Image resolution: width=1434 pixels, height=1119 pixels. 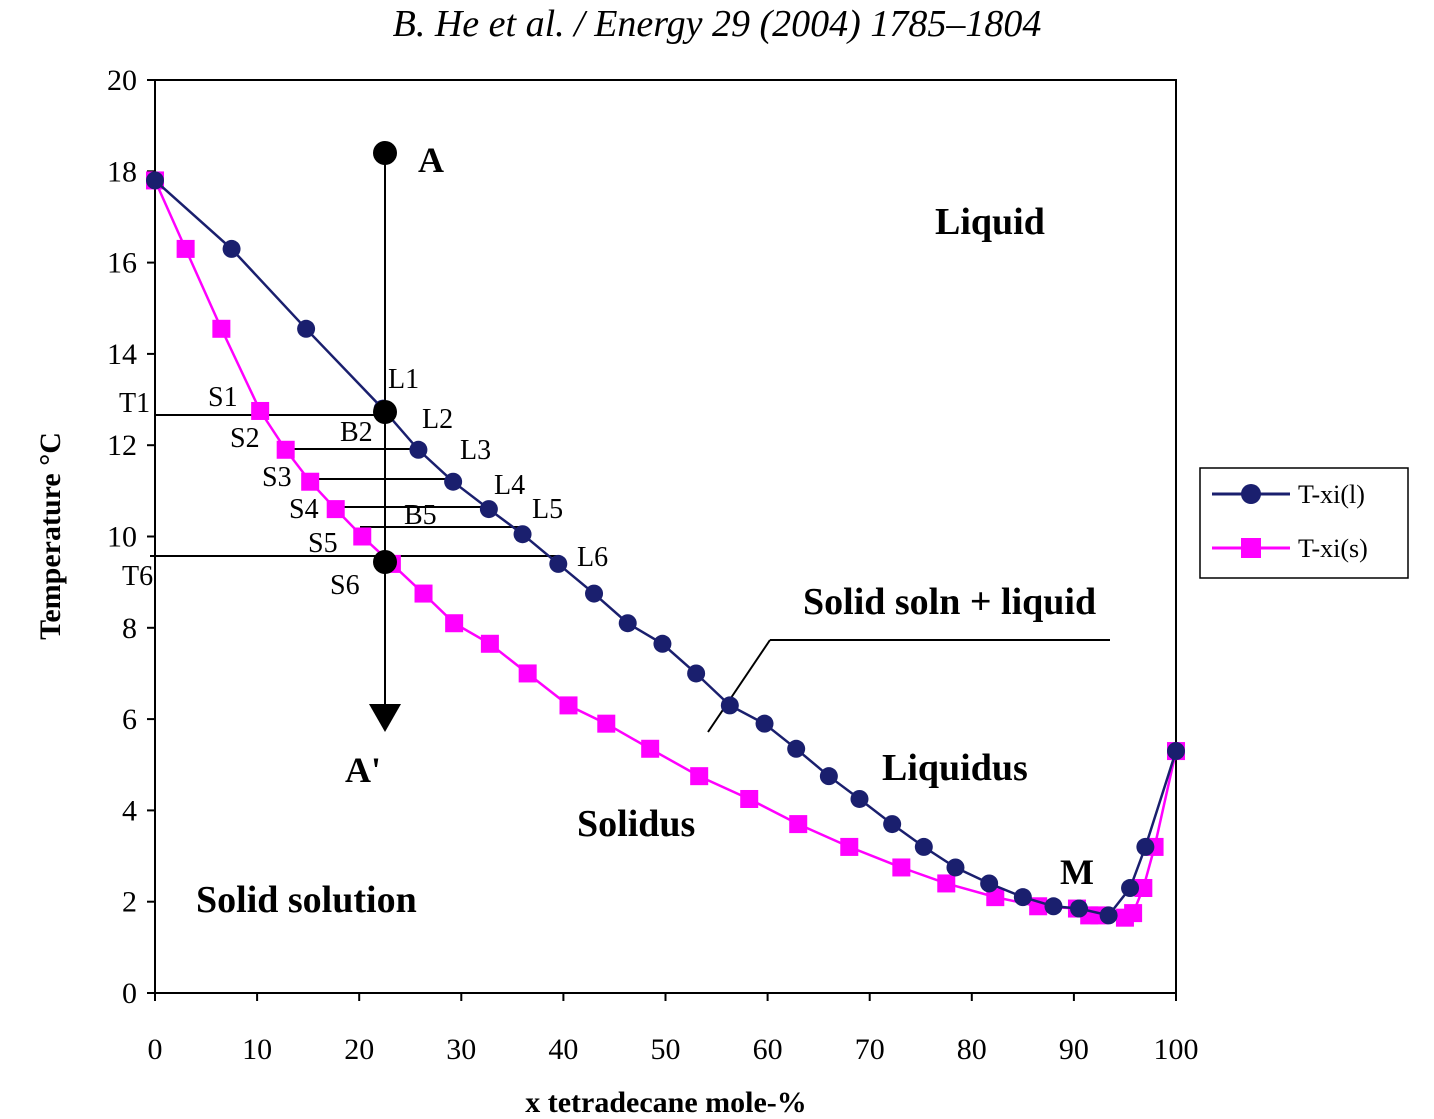 I want to click on x-axis: 0 10 20 30 40 50 60 70 80 90 100, so click(x=673, y=1029).